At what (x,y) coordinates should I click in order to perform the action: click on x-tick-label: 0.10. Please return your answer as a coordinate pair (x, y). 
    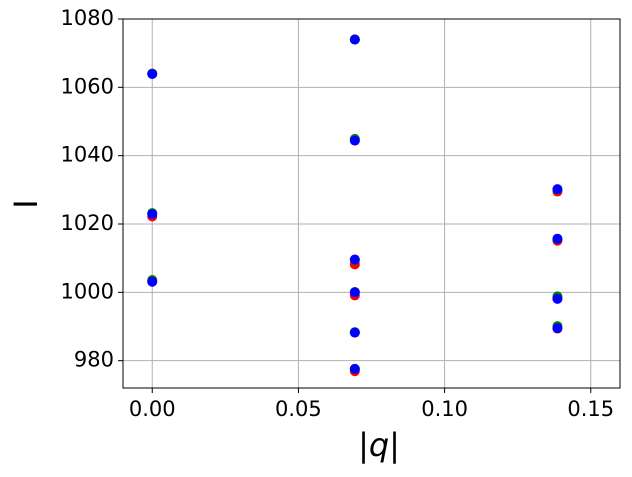
    Looking at the image, I should click on (444, 409).